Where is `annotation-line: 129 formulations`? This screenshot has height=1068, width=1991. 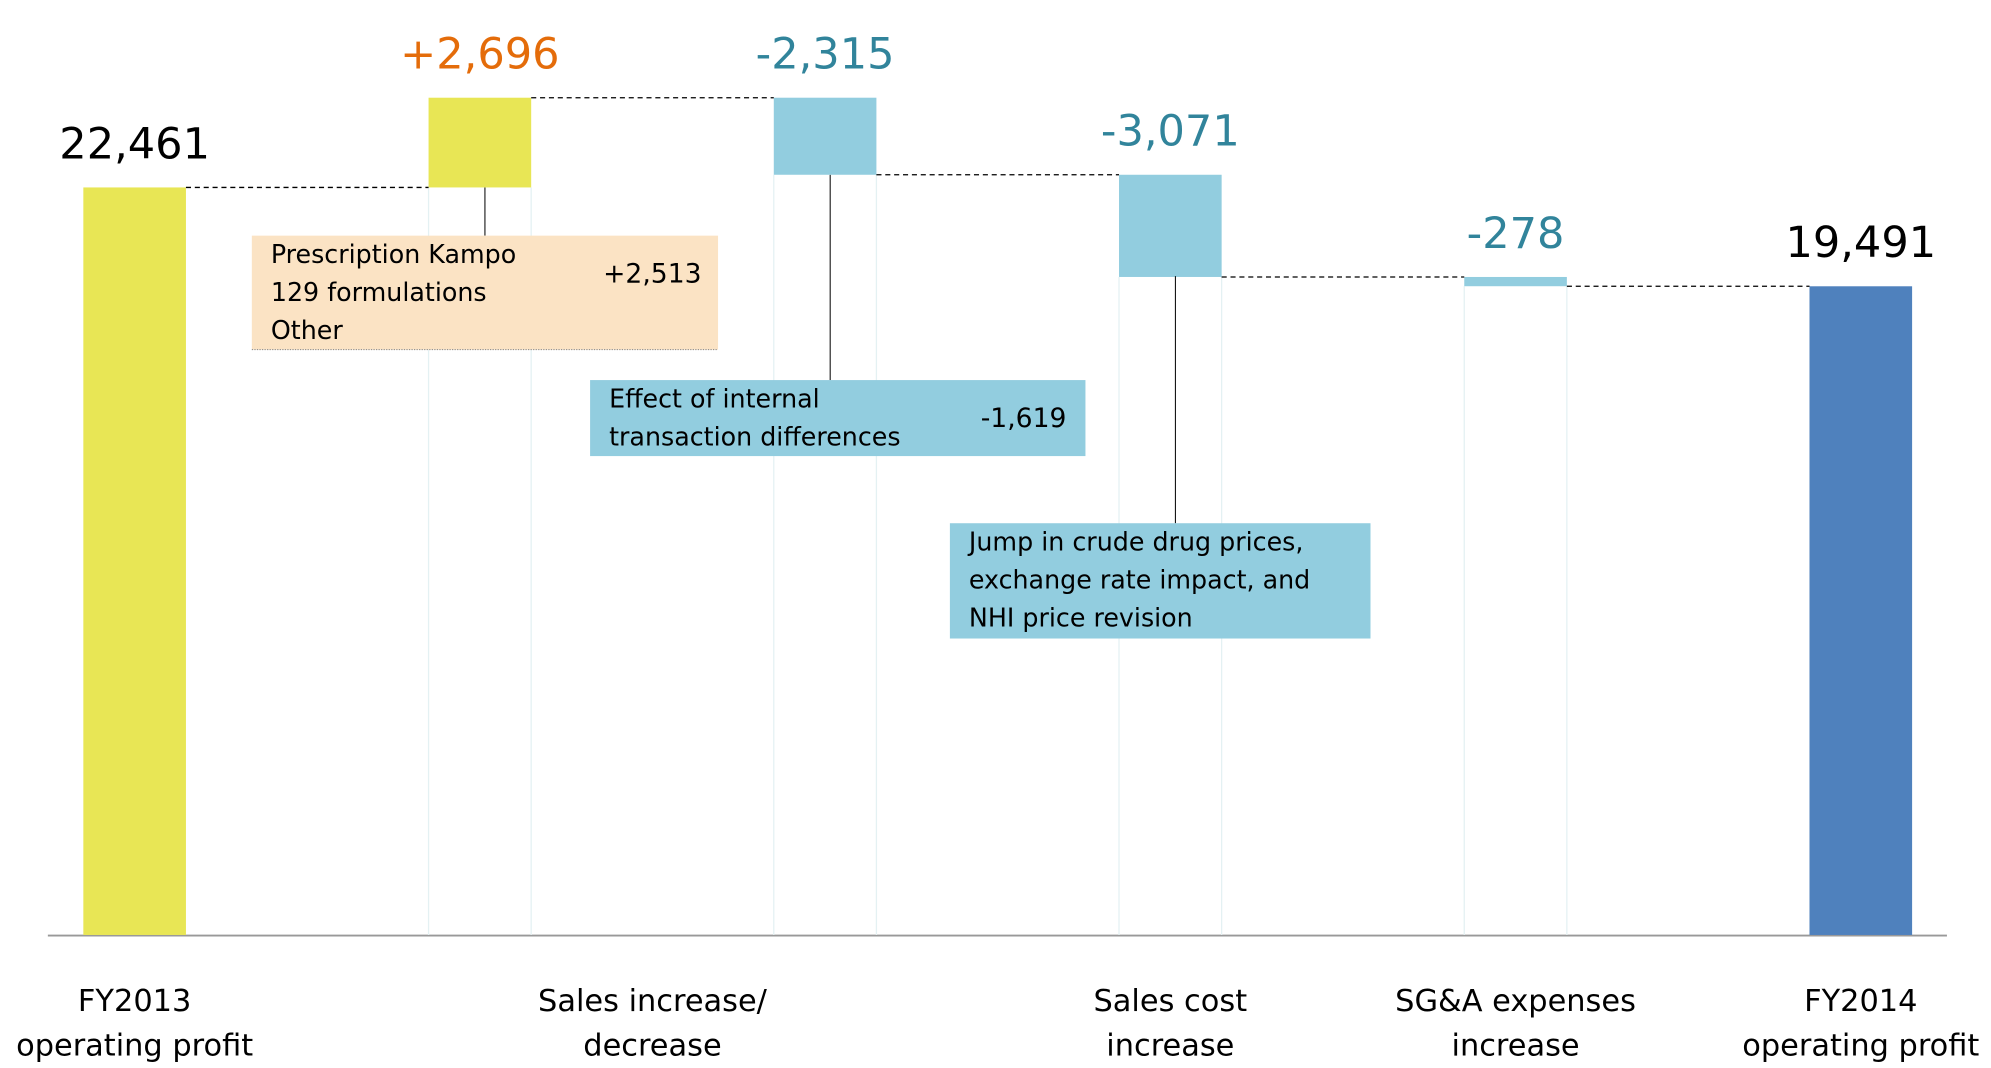
annotation-line: 129 formulations is located at coordinates (379, 292).